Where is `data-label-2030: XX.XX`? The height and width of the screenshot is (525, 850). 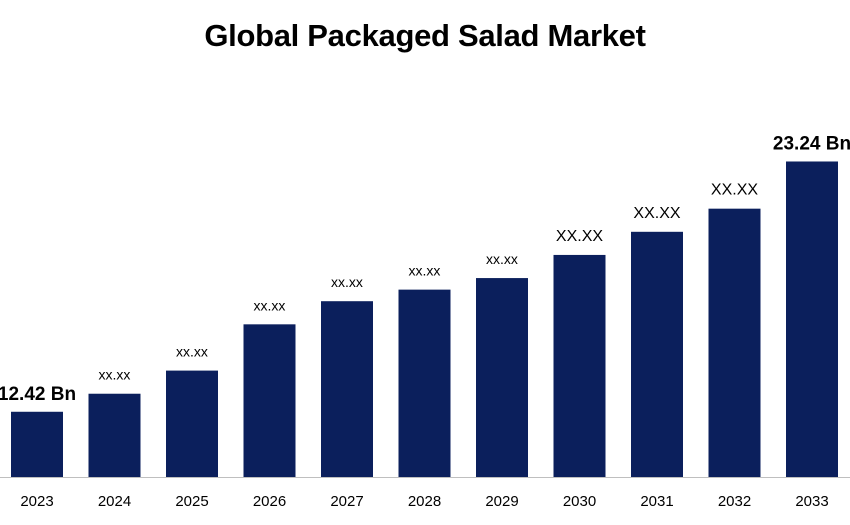
data-label-2030: XX.XX is located at coordinates (579, 236).